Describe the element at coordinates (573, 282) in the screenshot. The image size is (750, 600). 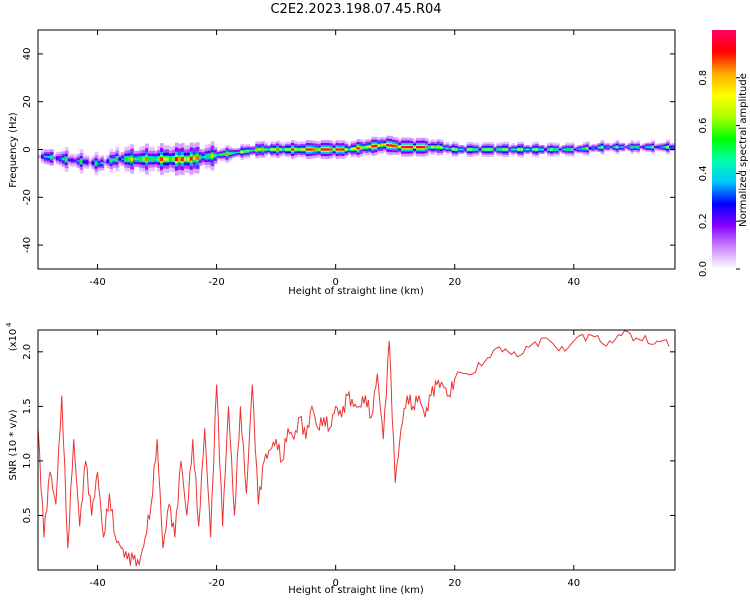
I see `spectrogram-xtick-label: 40` at that location.